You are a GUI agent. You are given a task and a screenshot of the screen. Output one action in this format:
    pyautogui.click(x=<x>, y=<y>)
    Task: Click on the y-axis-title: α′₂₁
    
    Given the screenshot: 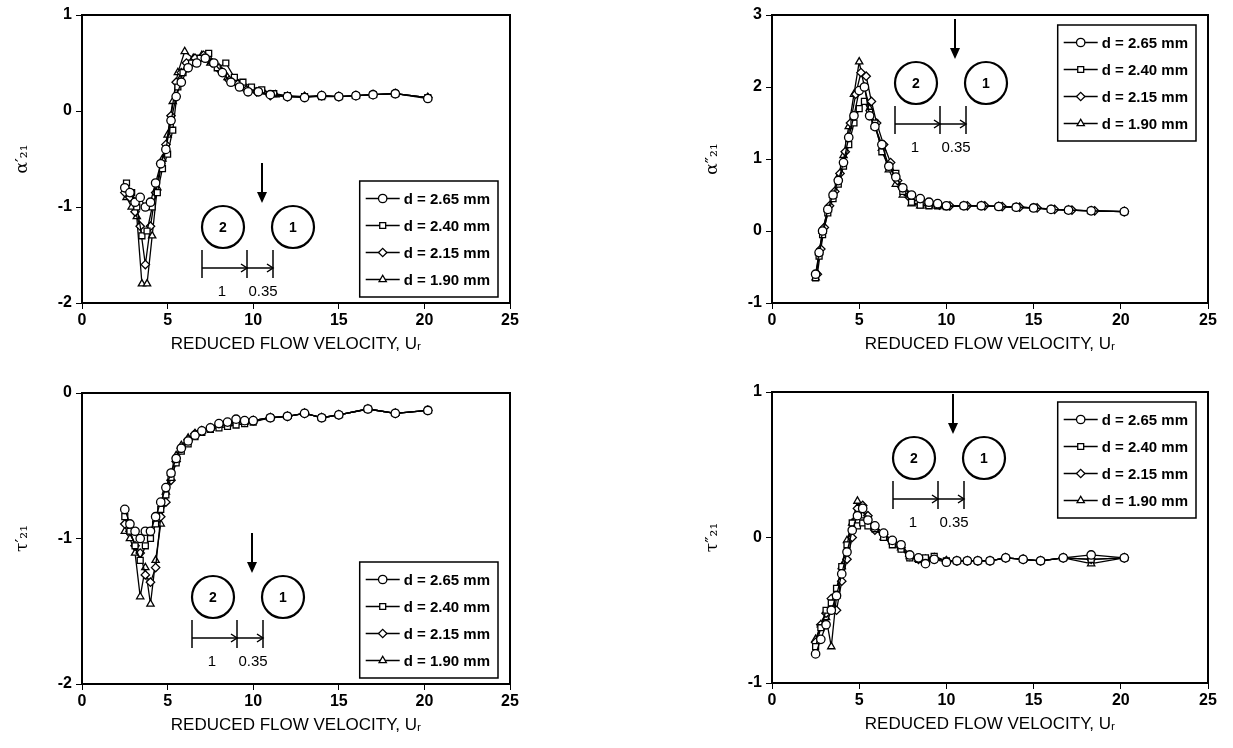 What is the action you would take?
    pyautogui.click(x=20, y=159)
    